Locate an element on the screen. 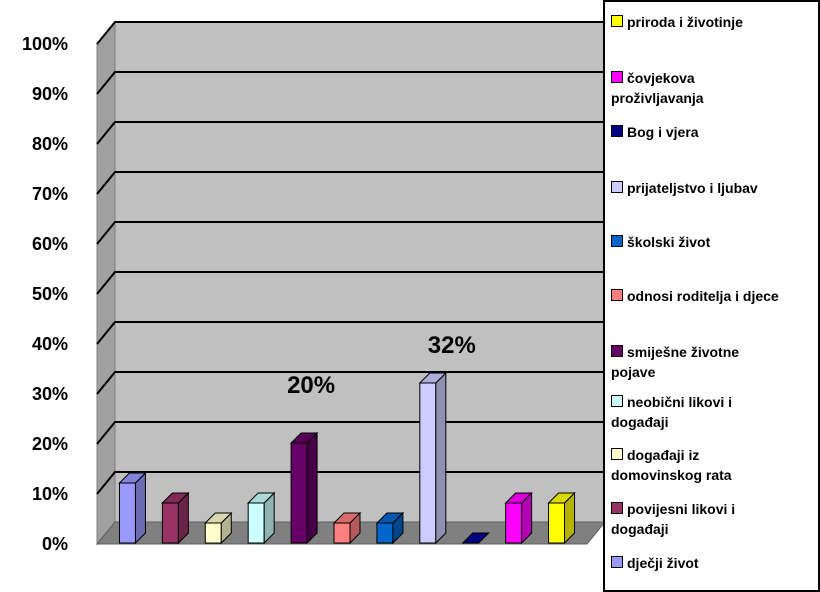 Image resolution: width=820 pixels, height=592 pixels. legend-item: Bog i vjera is located at coordinates (714, 132).